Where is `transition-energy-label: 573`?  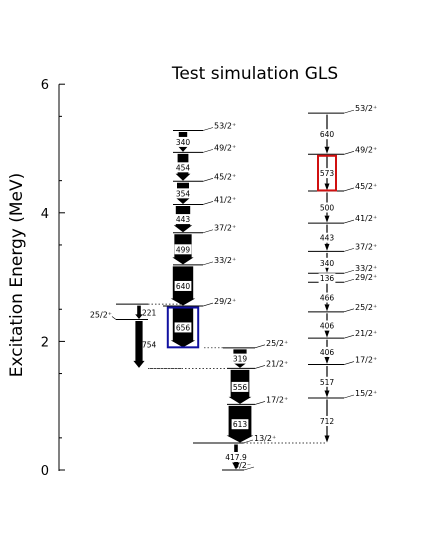
transition-energy-label: 573 is located at coordinates (327, 173).